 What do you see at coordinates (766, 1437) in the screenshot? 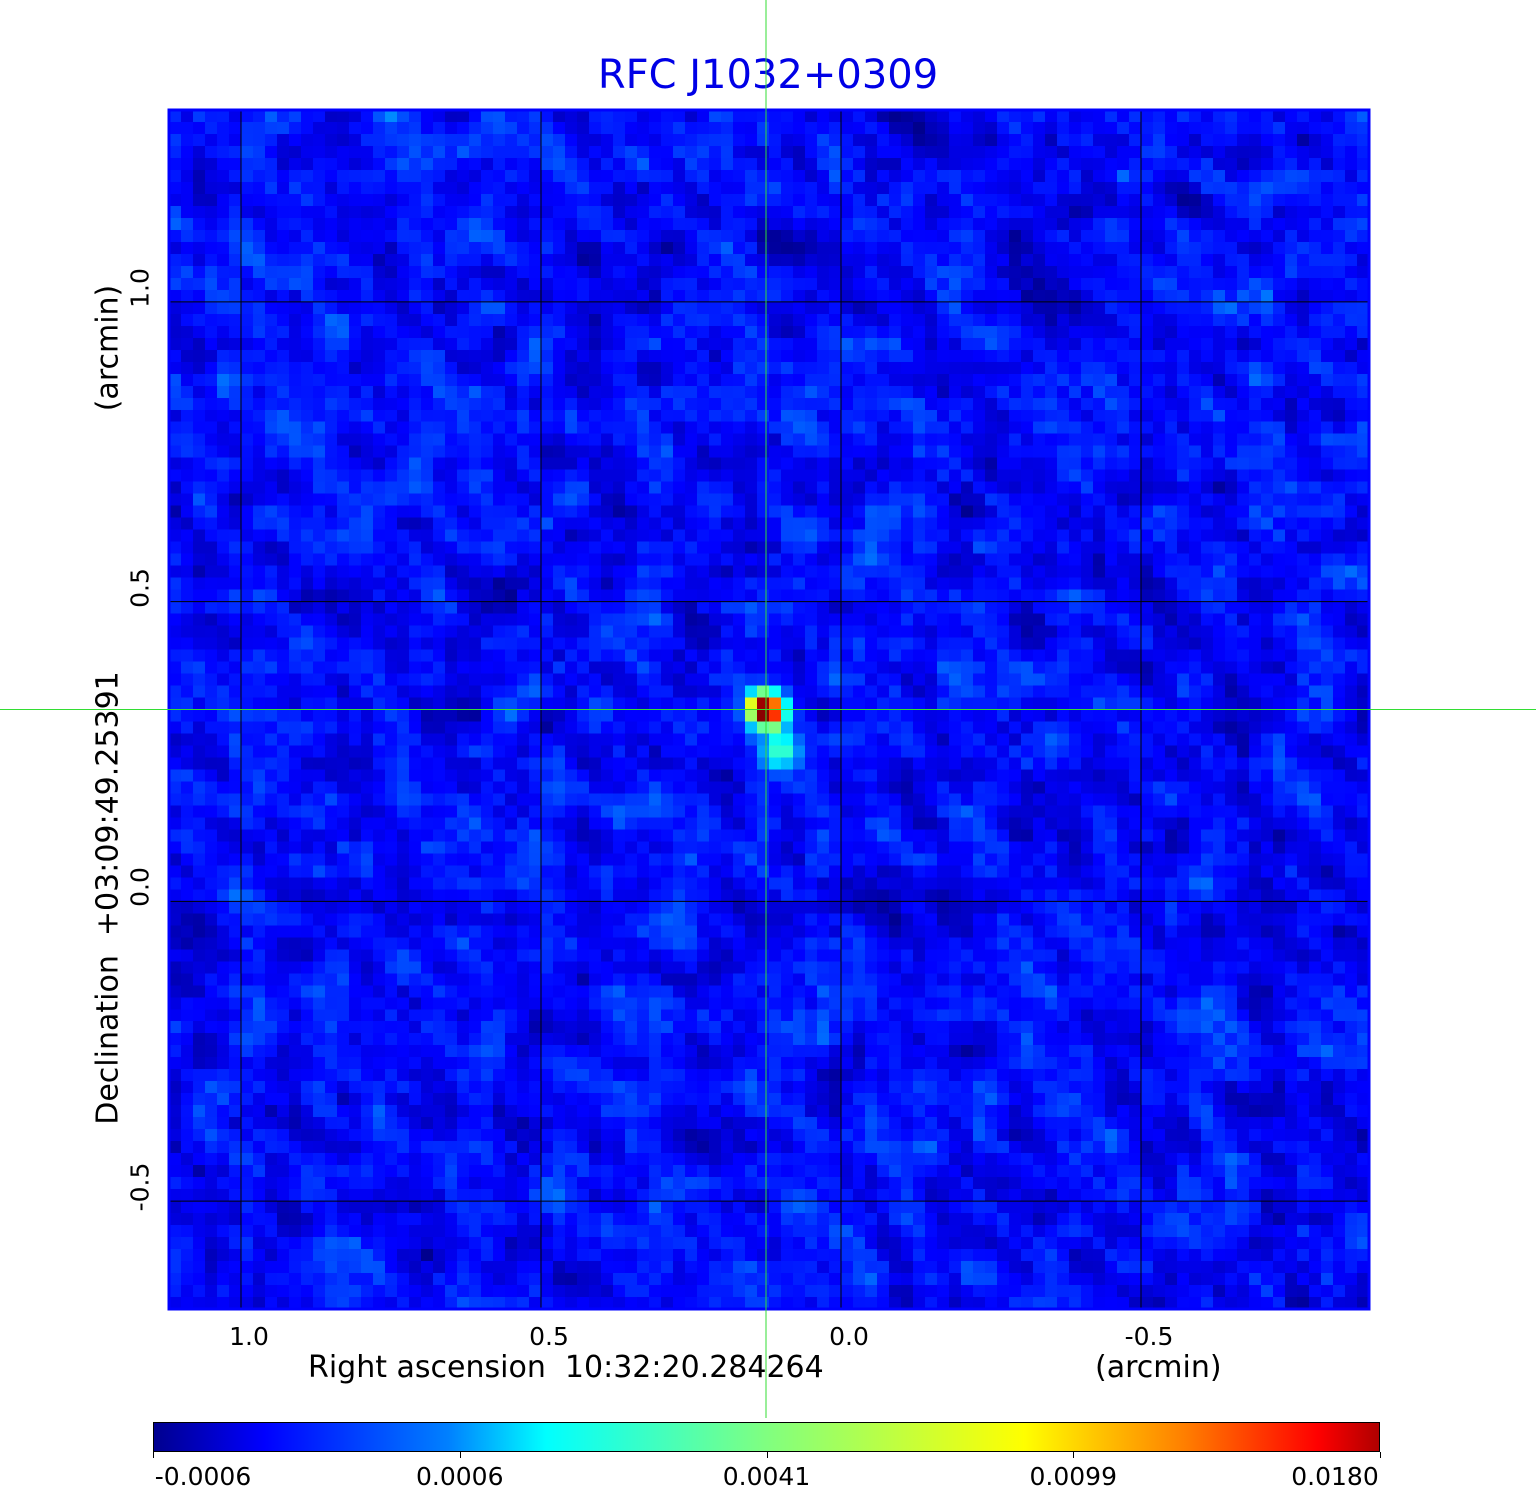
I see `colorbar` at bounding box center [766, 1437].